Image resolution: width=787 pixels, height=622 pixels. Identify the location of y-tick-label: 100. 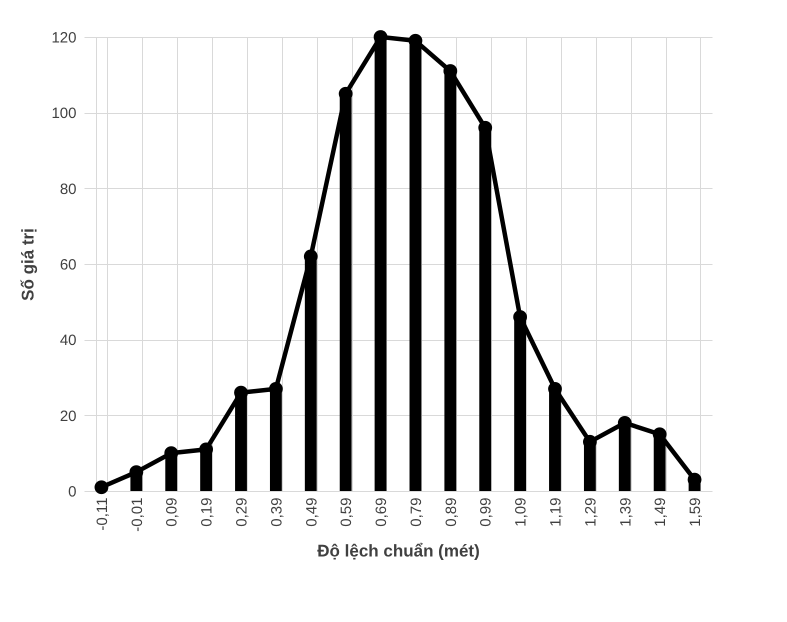
(63, 113).